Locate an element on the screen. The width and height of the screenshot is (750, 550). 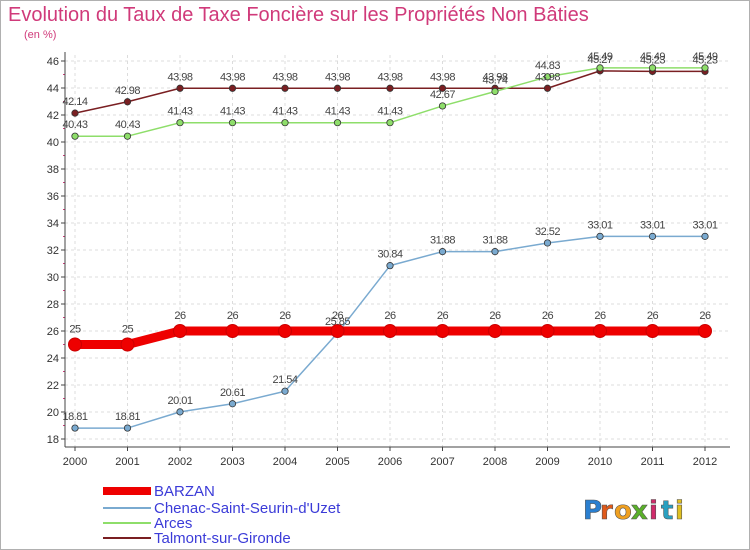
y-tick-label: 24 is located at coordinates (53, 359).